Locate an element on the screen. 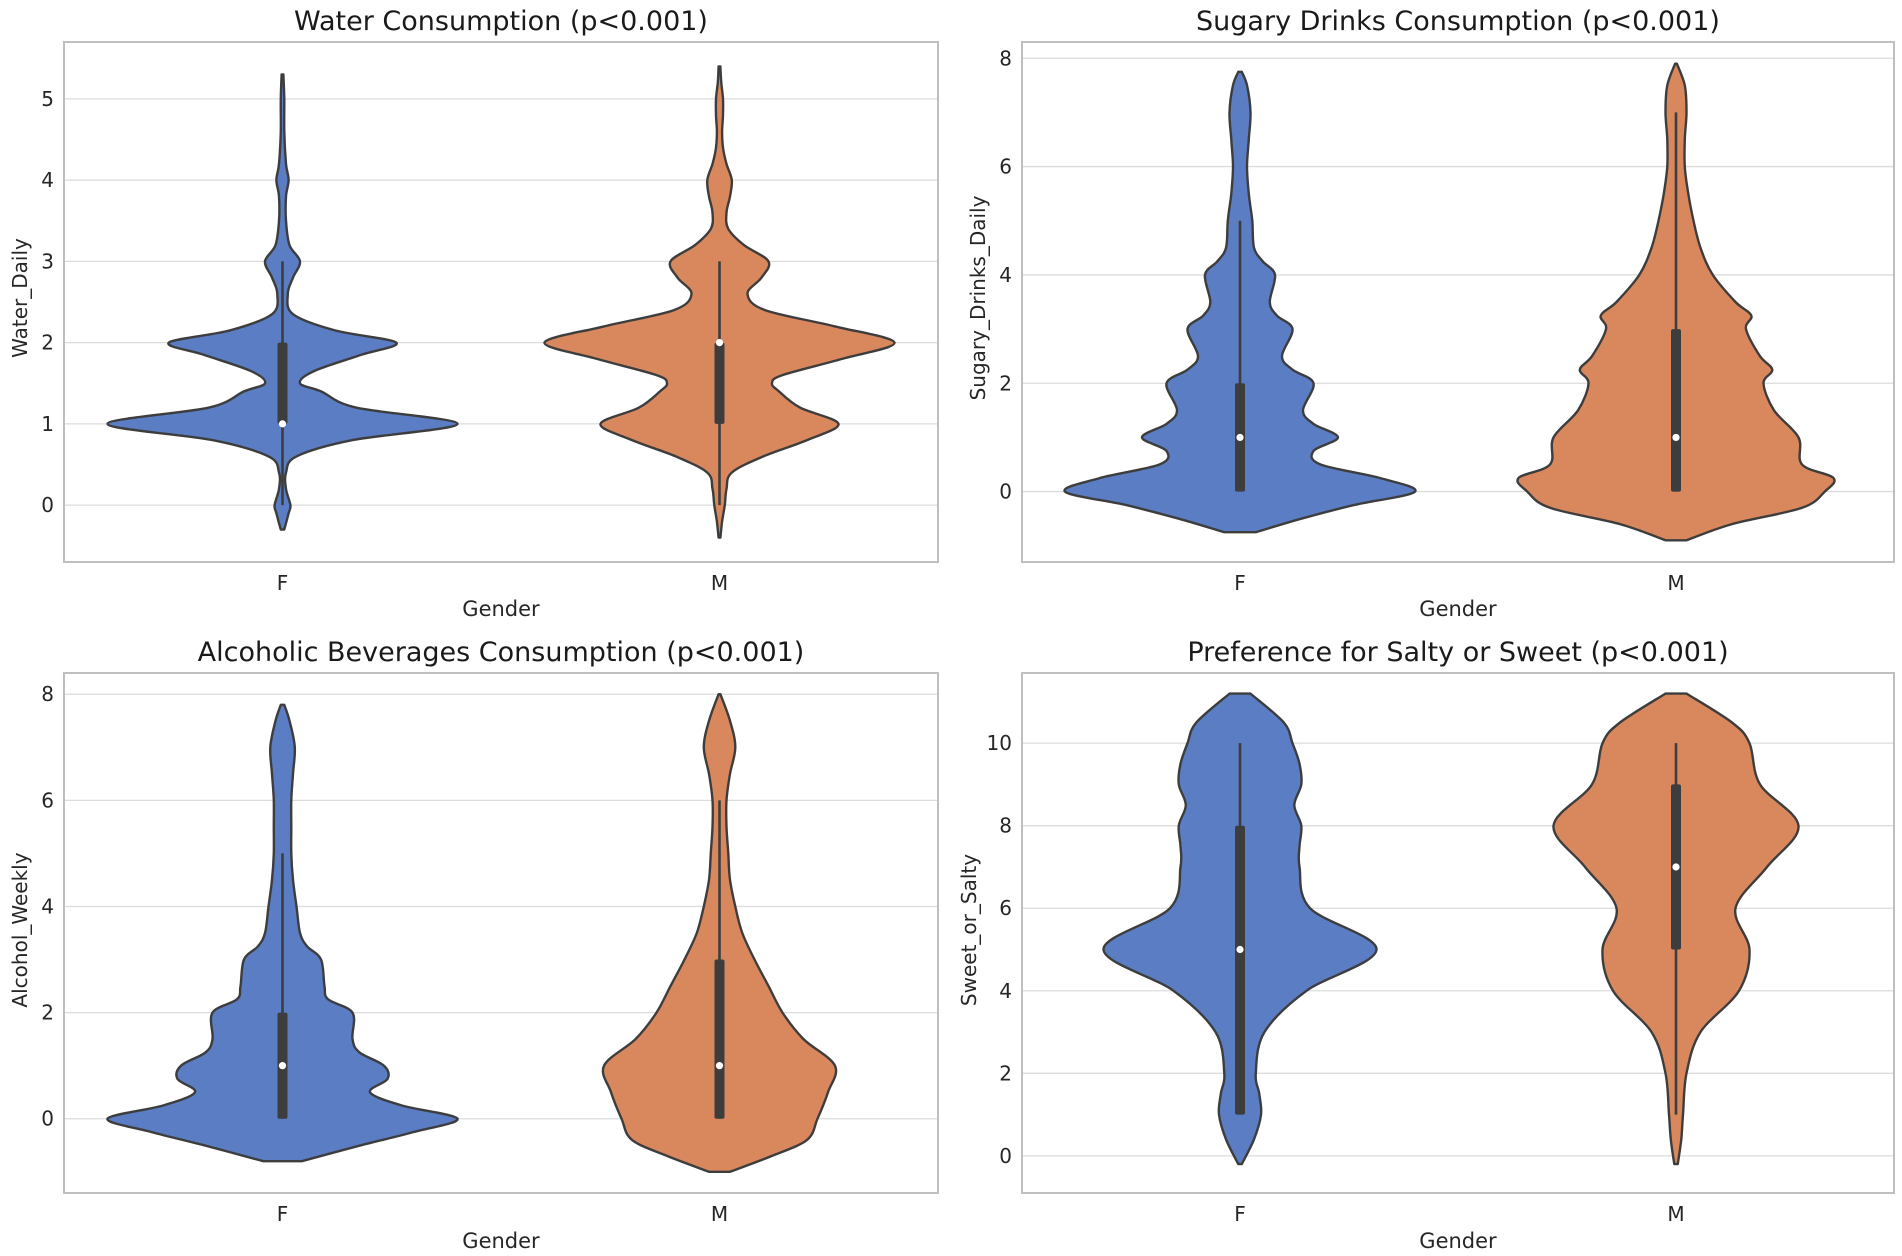 The image size is (1902, 1256). chart-title: Water Consumption (p<0.001) is located at coordinates (501, 21).